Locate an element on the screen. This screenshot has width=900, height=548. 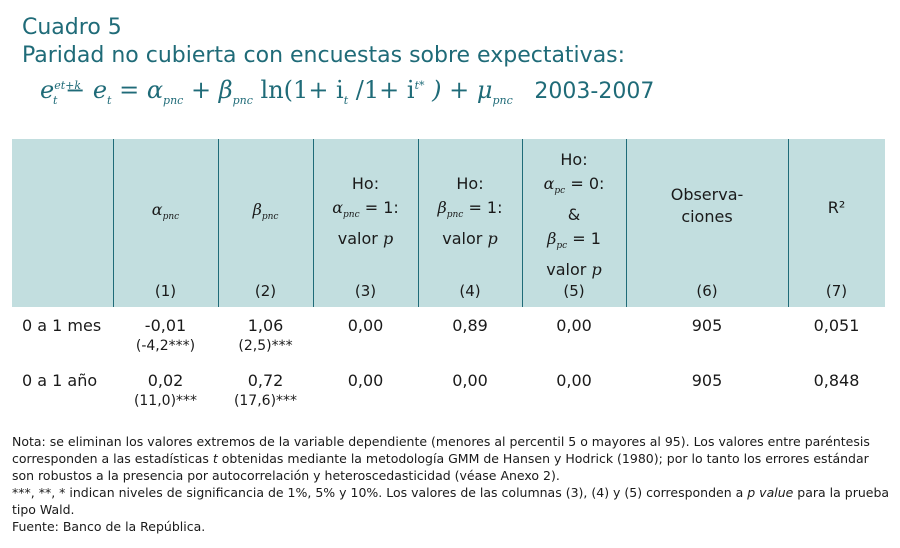
source-note: Fuente: Banco de la República. is located at coordinates (109, 526).